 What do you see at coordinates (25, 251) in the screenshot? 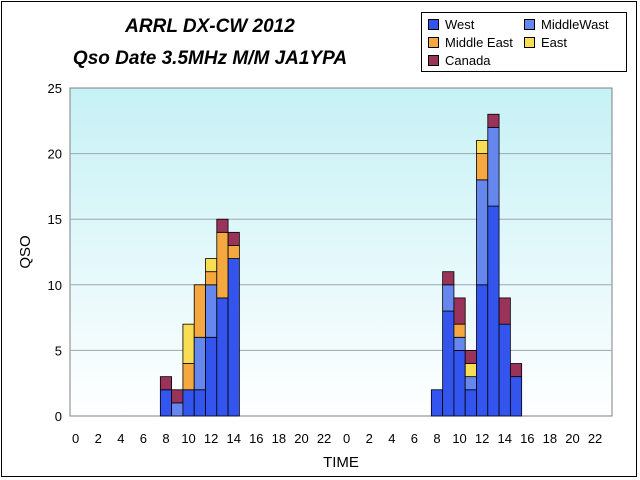
I see `y-axis-label: QSO` at bounding box center [25, 251].